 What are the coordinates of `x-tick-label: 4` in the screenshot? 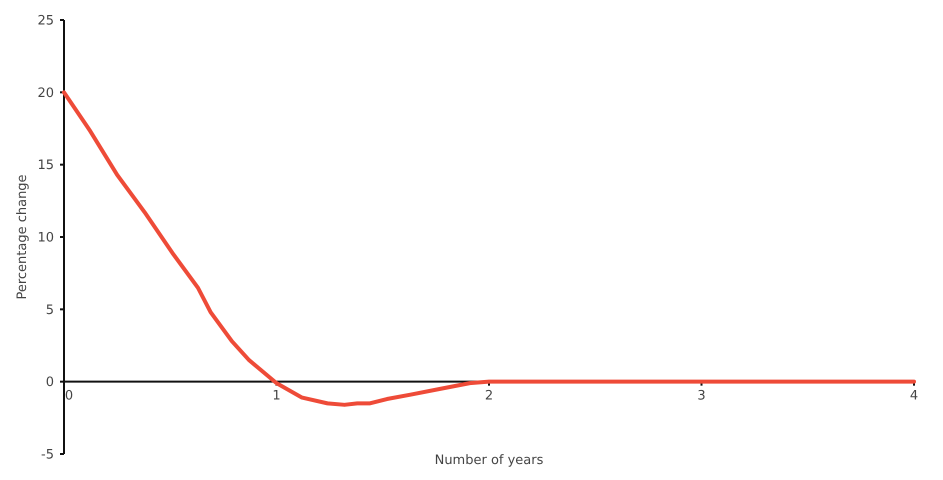 It's located at (914, 396).